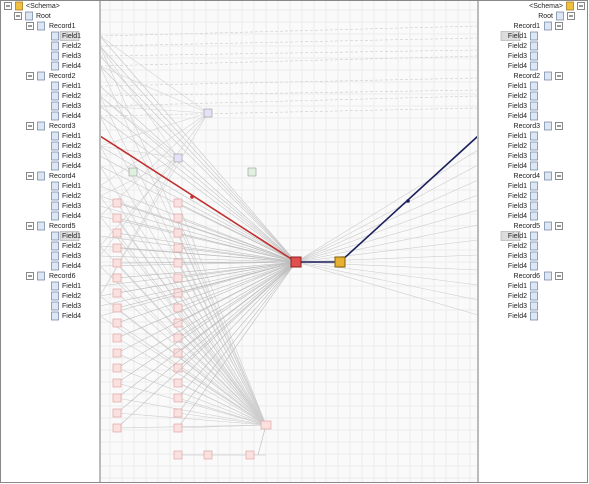 The width and height of the screenshot is (589, 484). What do you see at coordinates (545, 16) in the screenshot?
I see `root-label: Root` at bounding box center [545, 16].